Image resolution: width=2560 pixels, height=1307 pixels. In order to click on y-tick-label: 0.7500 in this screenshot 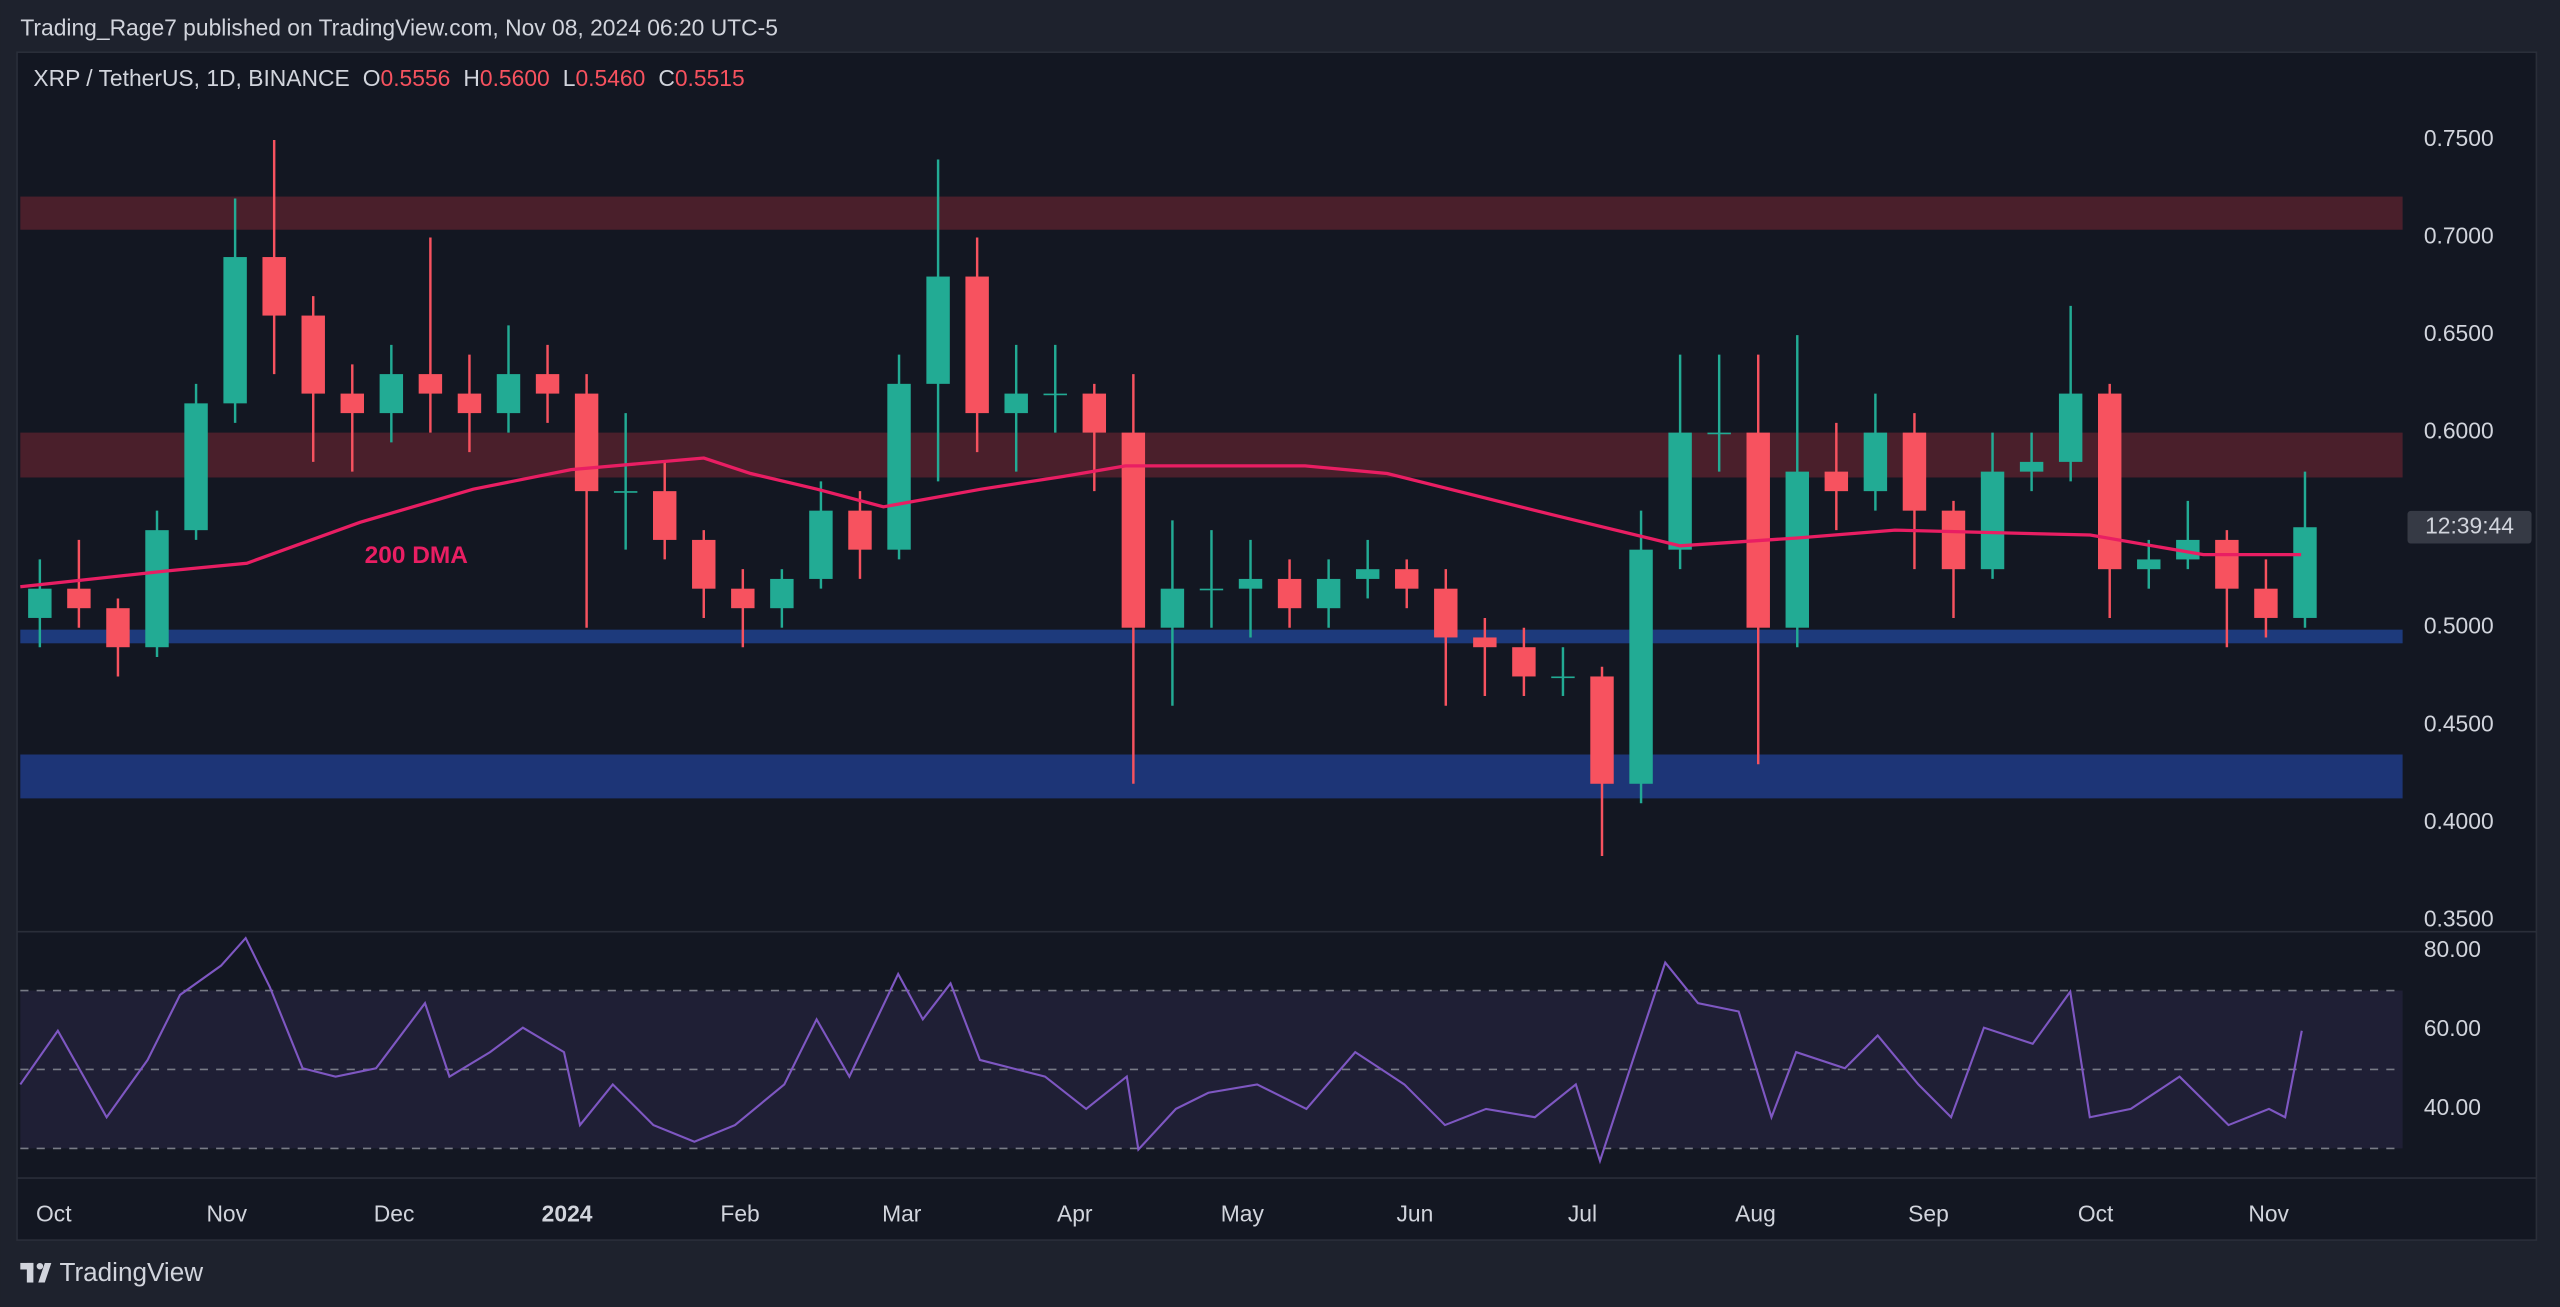, I will do `click(2459, 138)`.